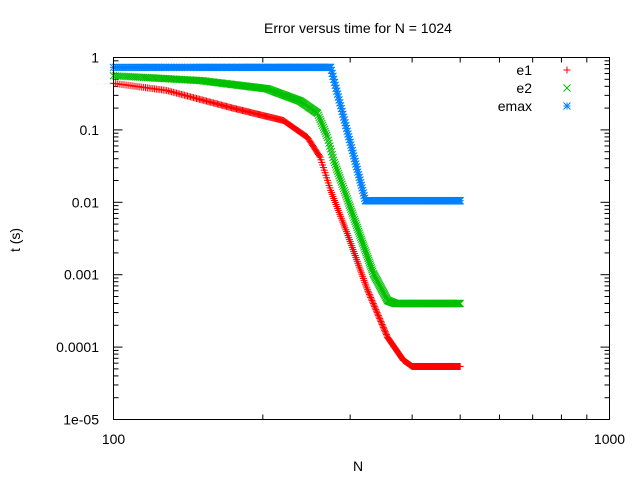 This screenshot has width=640, height=485. I want to click on x-tick-label: 1000, so click(609, 439).